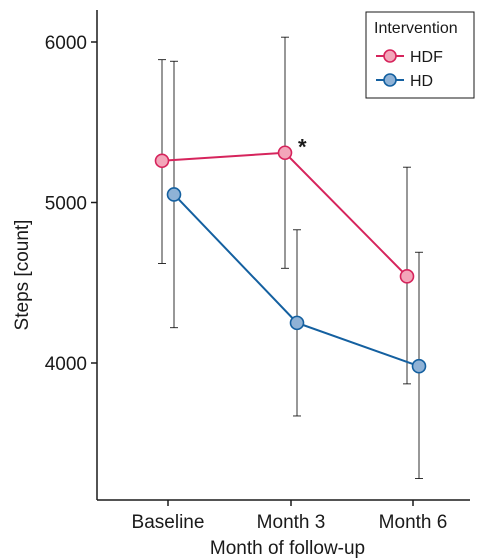 This screenshot has height=559, width=486. Describe the element at coordinates (22, 275) in the screenshot. I see `y-axis-title: Steps [count]` at that location.